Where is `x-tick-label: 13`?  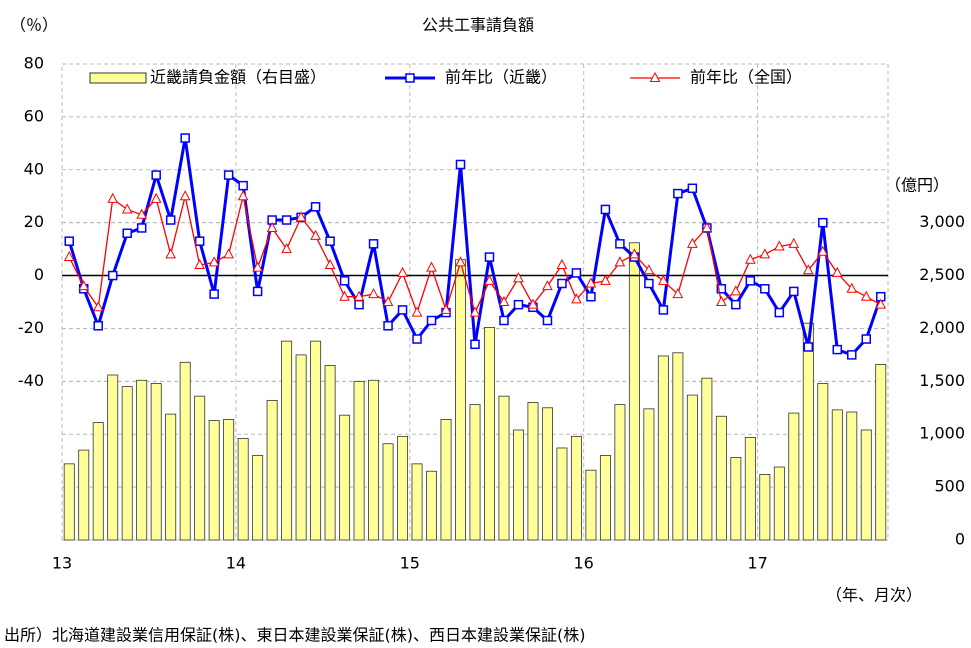
x-tick-label: 13 is located at coordinates (62, 563).